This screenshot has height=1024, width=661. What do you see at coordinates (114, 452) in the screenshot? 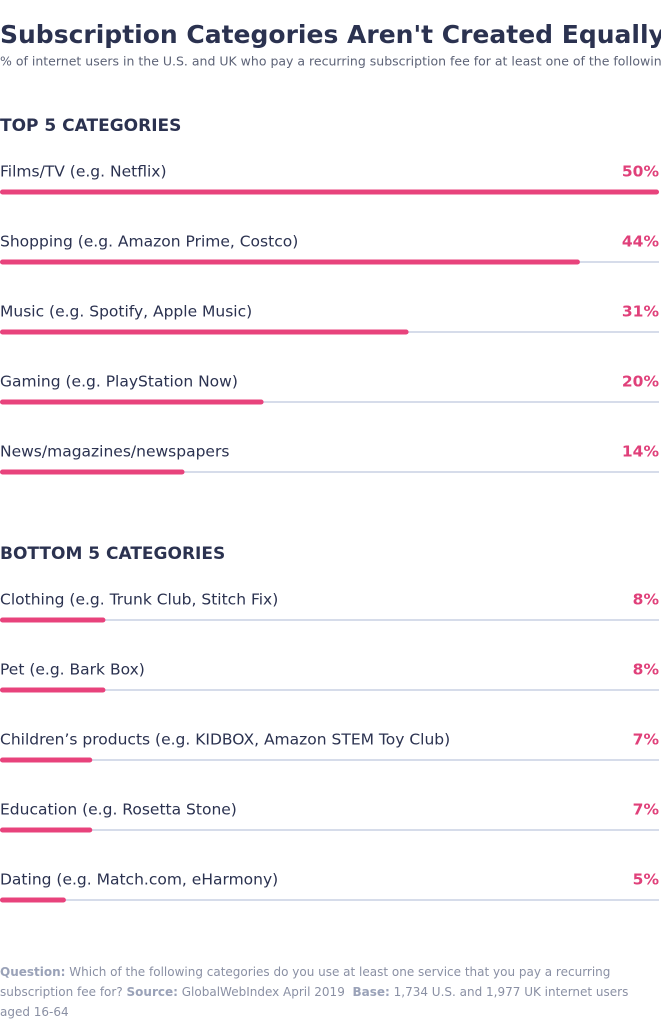
I see `category-label: News/magazines/newspapers` at bounding box center [114, 452].